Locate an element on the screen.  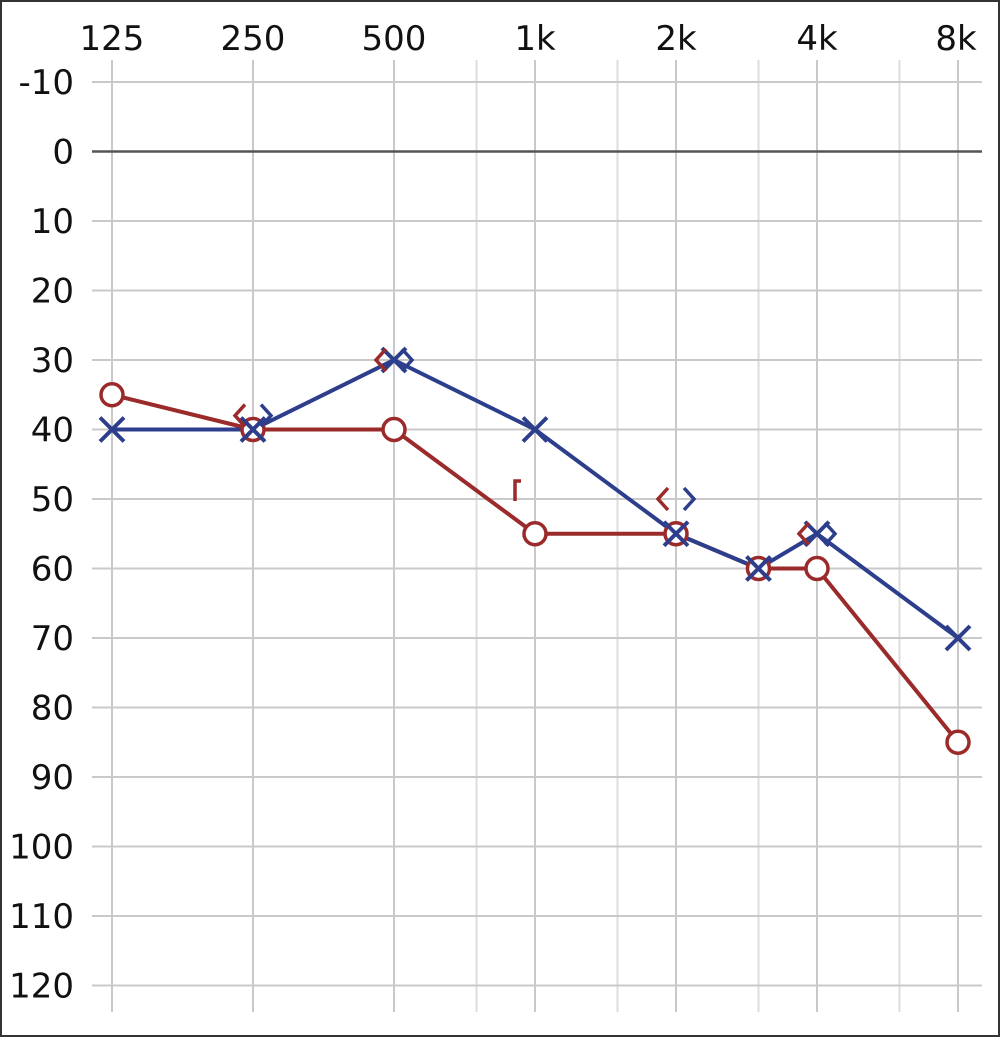
y-tick-labels: -10 0 10 20 30 40 50 60 70 80 90 100 110 120 is located at coordinates (41, 535).